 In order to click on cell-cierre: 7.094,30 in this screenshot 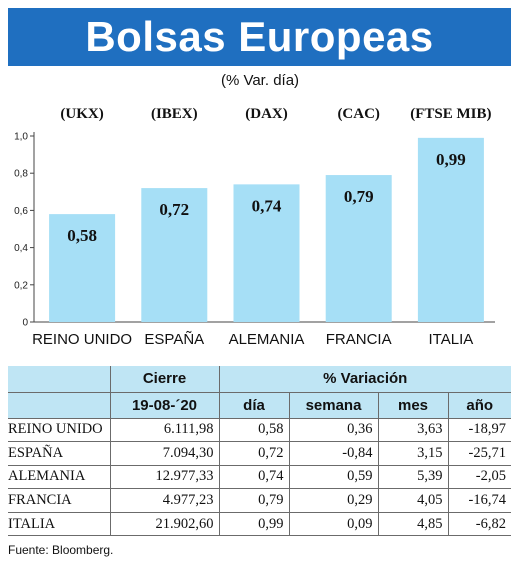, I will do `click(164, 453)`.